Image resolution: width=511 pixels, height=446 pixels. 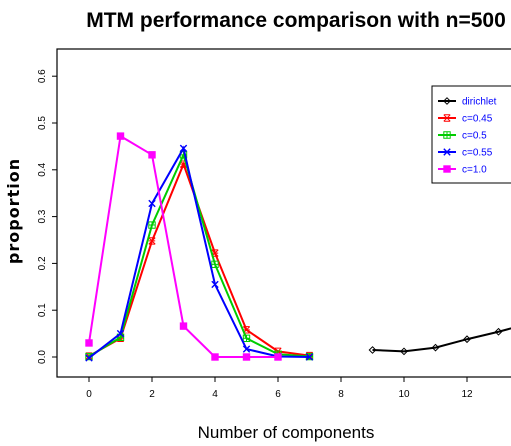 I want to click on legend-entry: c=1.0, so click(x=462, y=170).